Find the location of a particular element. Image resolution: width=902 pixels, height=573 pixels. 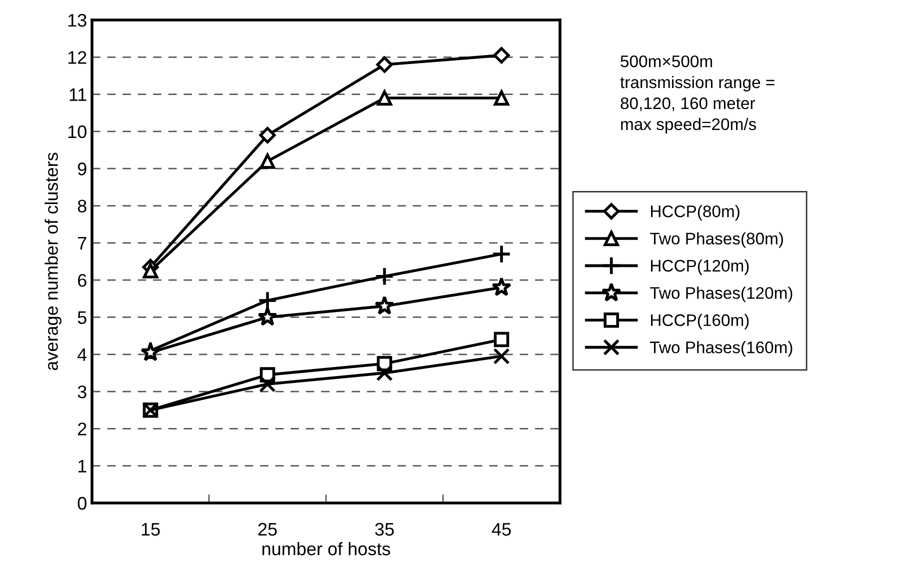

y-tick-label: 5 is located at coordinates (82, 317).